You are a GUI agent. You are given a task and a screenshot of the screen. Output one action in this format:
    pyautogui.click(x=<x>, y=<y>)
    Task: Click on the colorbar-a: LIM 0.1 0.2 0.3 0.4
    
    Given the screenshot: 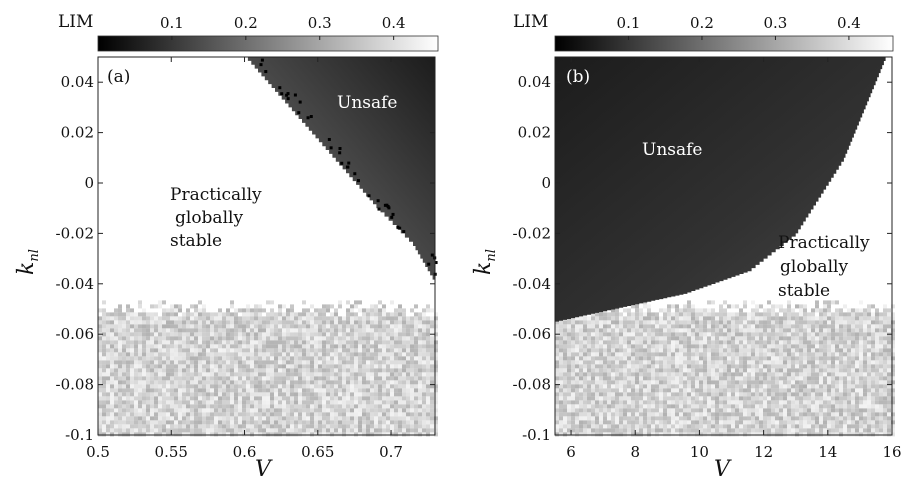 What is the action you would take?
    pyautogui.click(x=248, y=32)
    